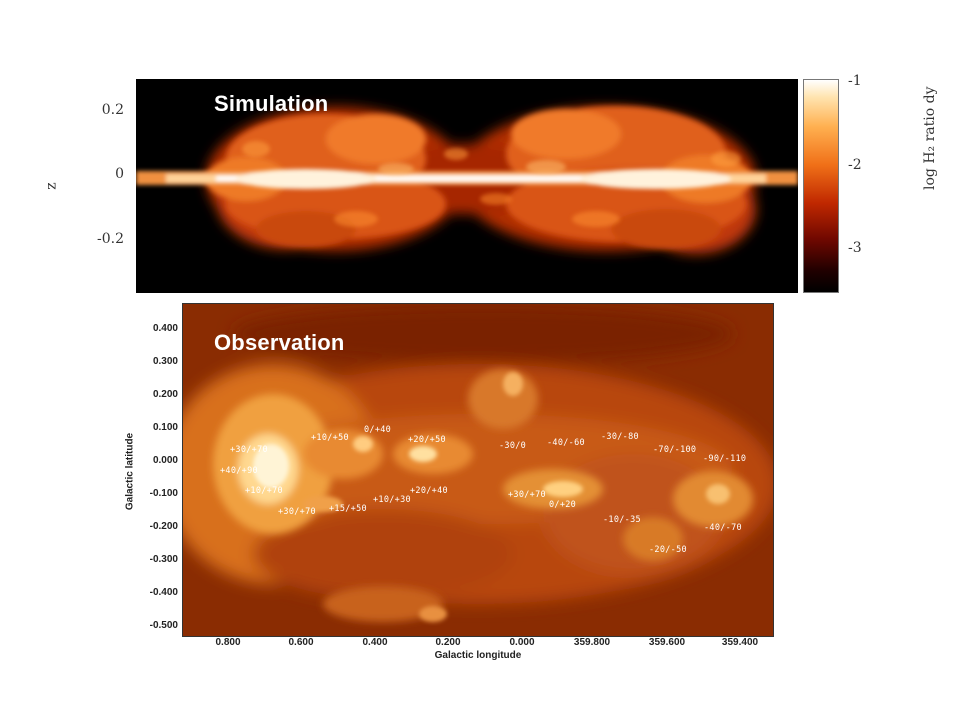 The width and height of the screenshot is (960, 720). Describe the element at coordinates (855, 248) in the screenshot. I see `colorbar-tick-2: -3` at that location.